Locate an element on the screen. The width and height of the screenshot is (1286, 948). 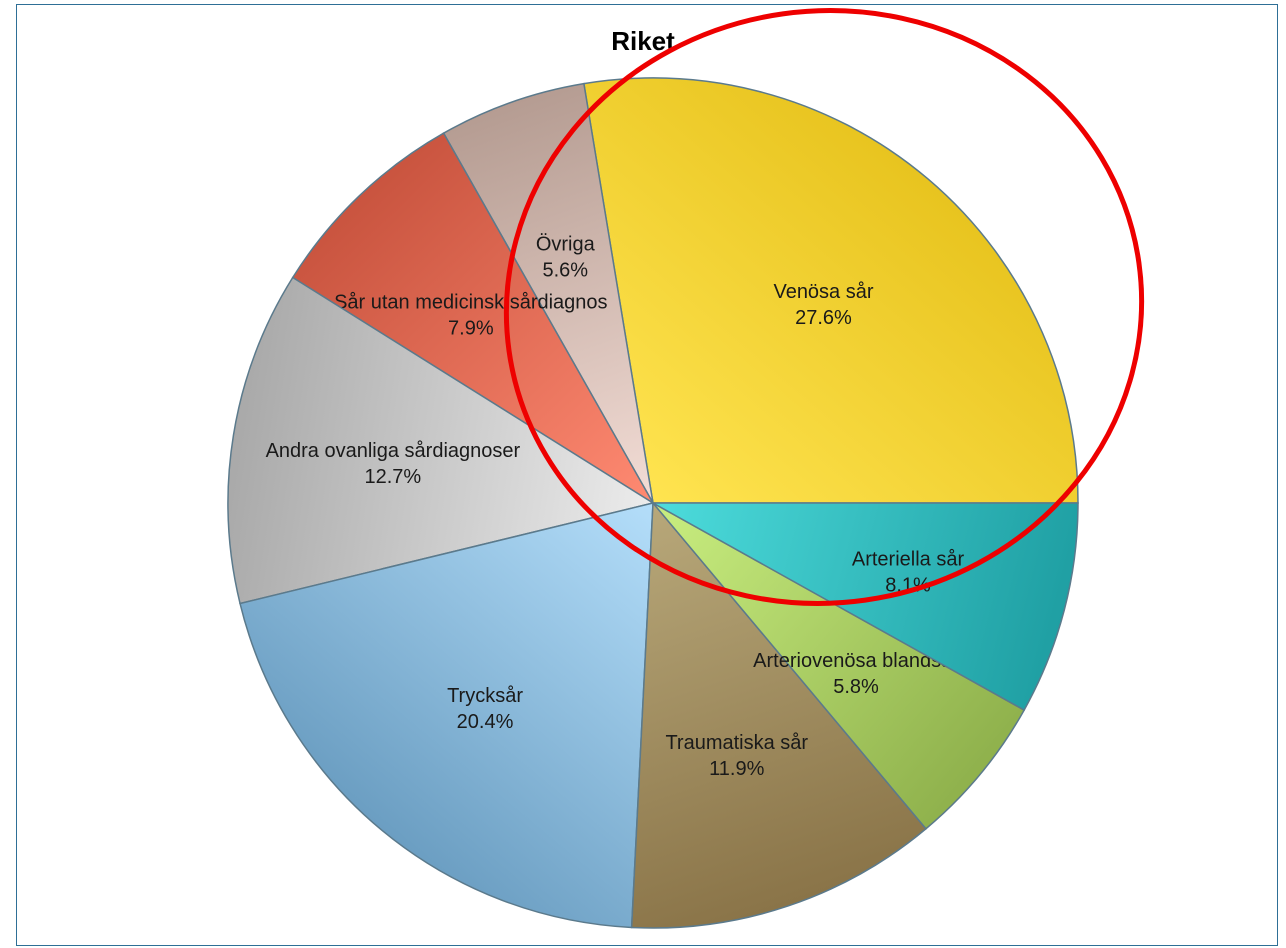
slice-label: Sår utan medicinsk sårdiagnos is located at coordinates (470, 303).